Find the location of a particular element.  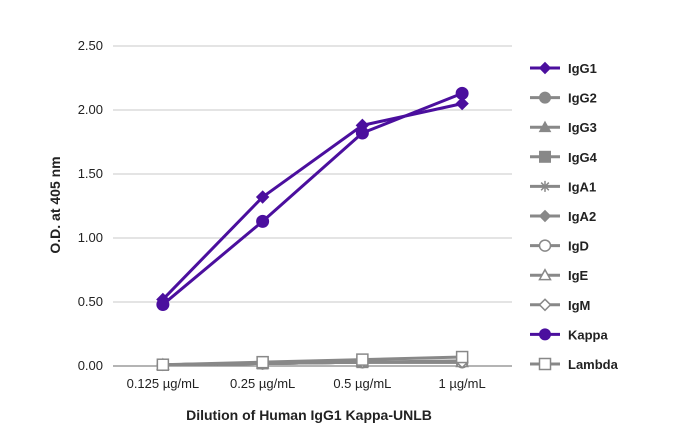

y-tick-label: 1.00 is located at coordinates (90, 237).